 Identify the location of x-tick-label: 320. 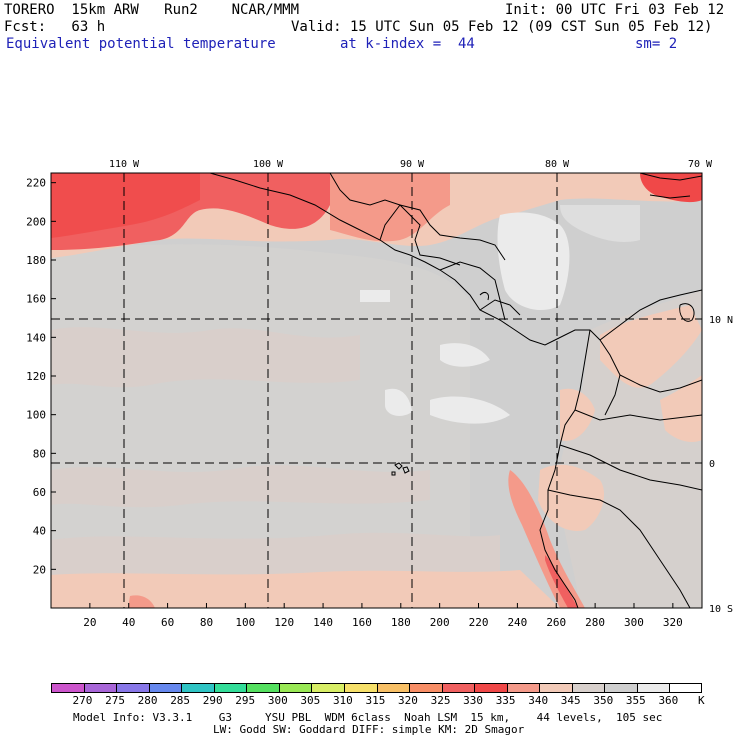
(673, 622).